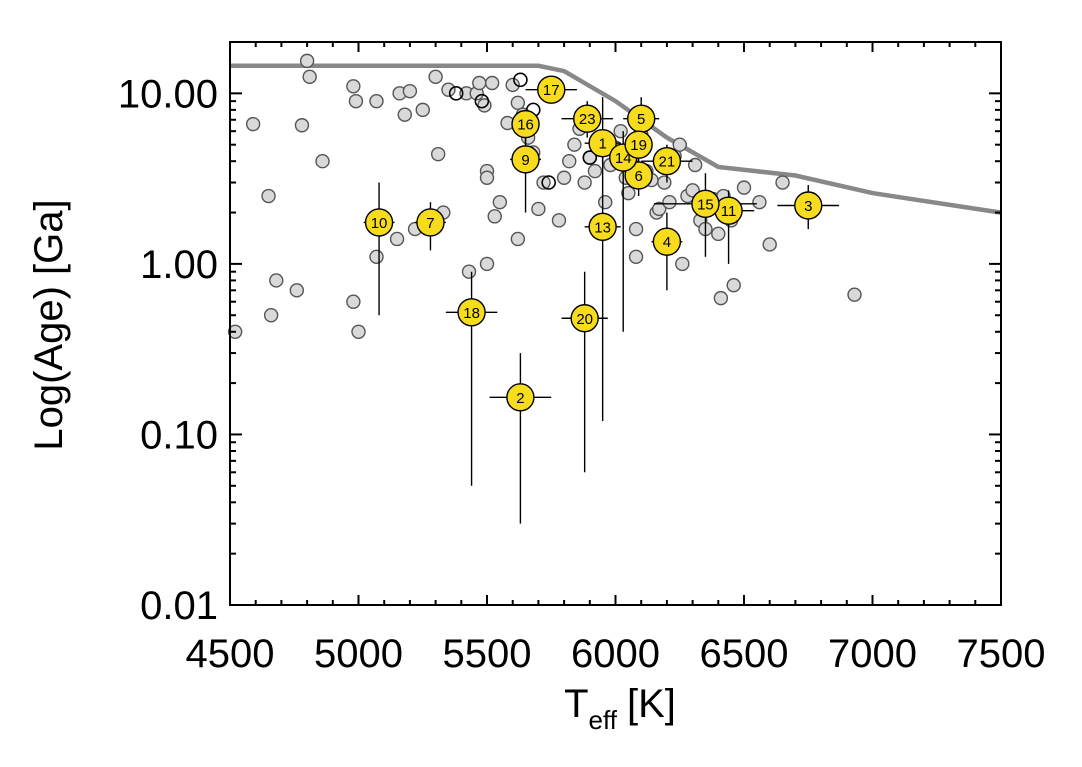 The height and width of the screenshot is (767, 1082). Describe the element at coordinates (603, 720) in the screenshot. I see `x-axis-title-subscript: eff` at that location.